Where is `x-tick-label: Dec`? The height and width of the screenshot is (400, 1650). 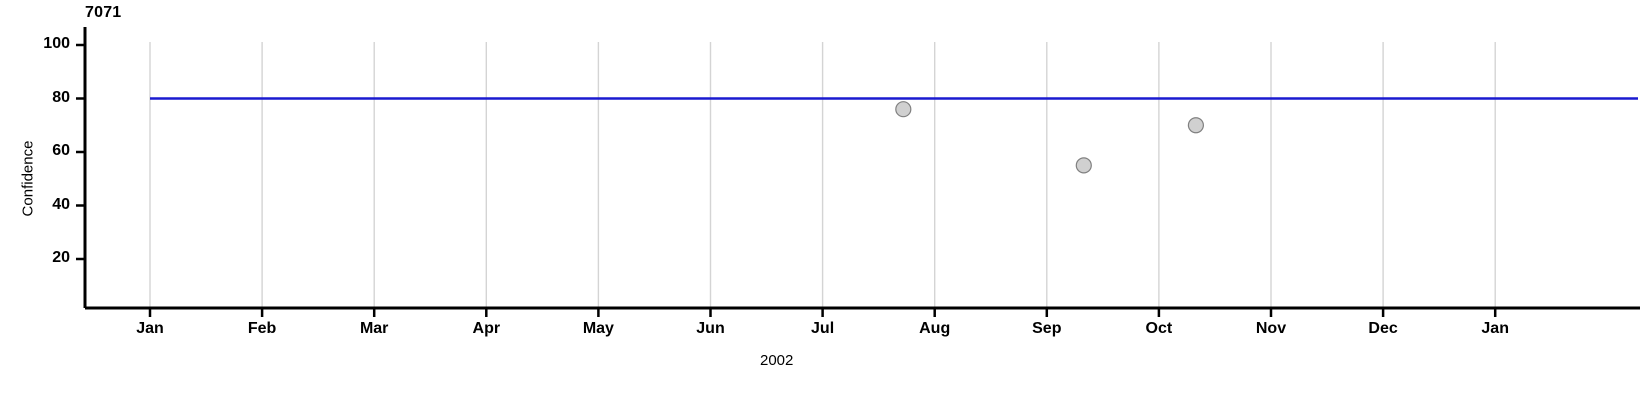 x-tick-label: Dec is located at coordinates (1383, 328).